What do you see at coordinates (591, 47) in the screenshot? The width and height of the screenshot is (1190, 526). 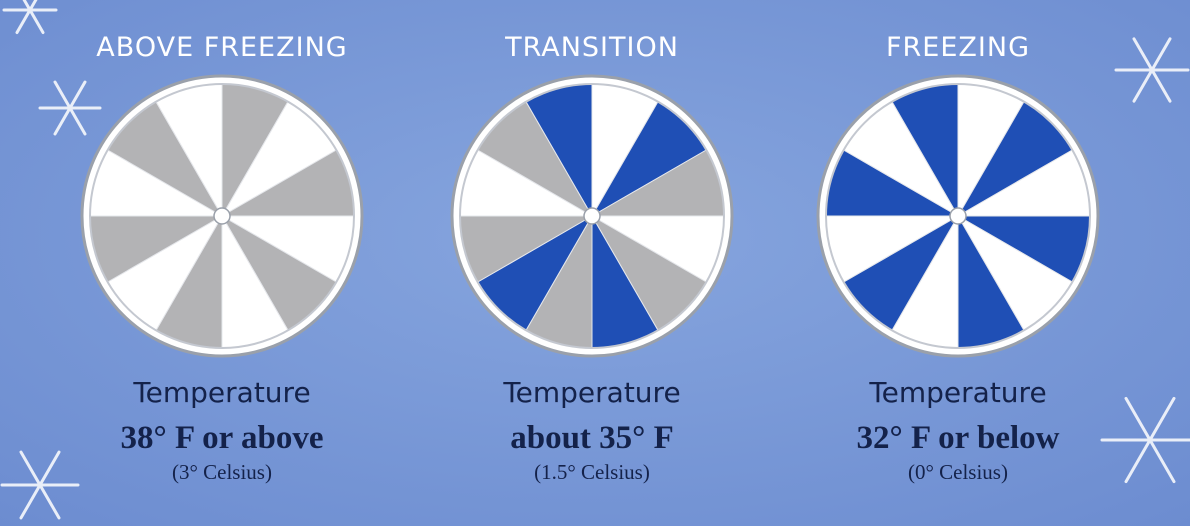 I see `panel-title: TRANSITION` at bounding box center [591, 47].